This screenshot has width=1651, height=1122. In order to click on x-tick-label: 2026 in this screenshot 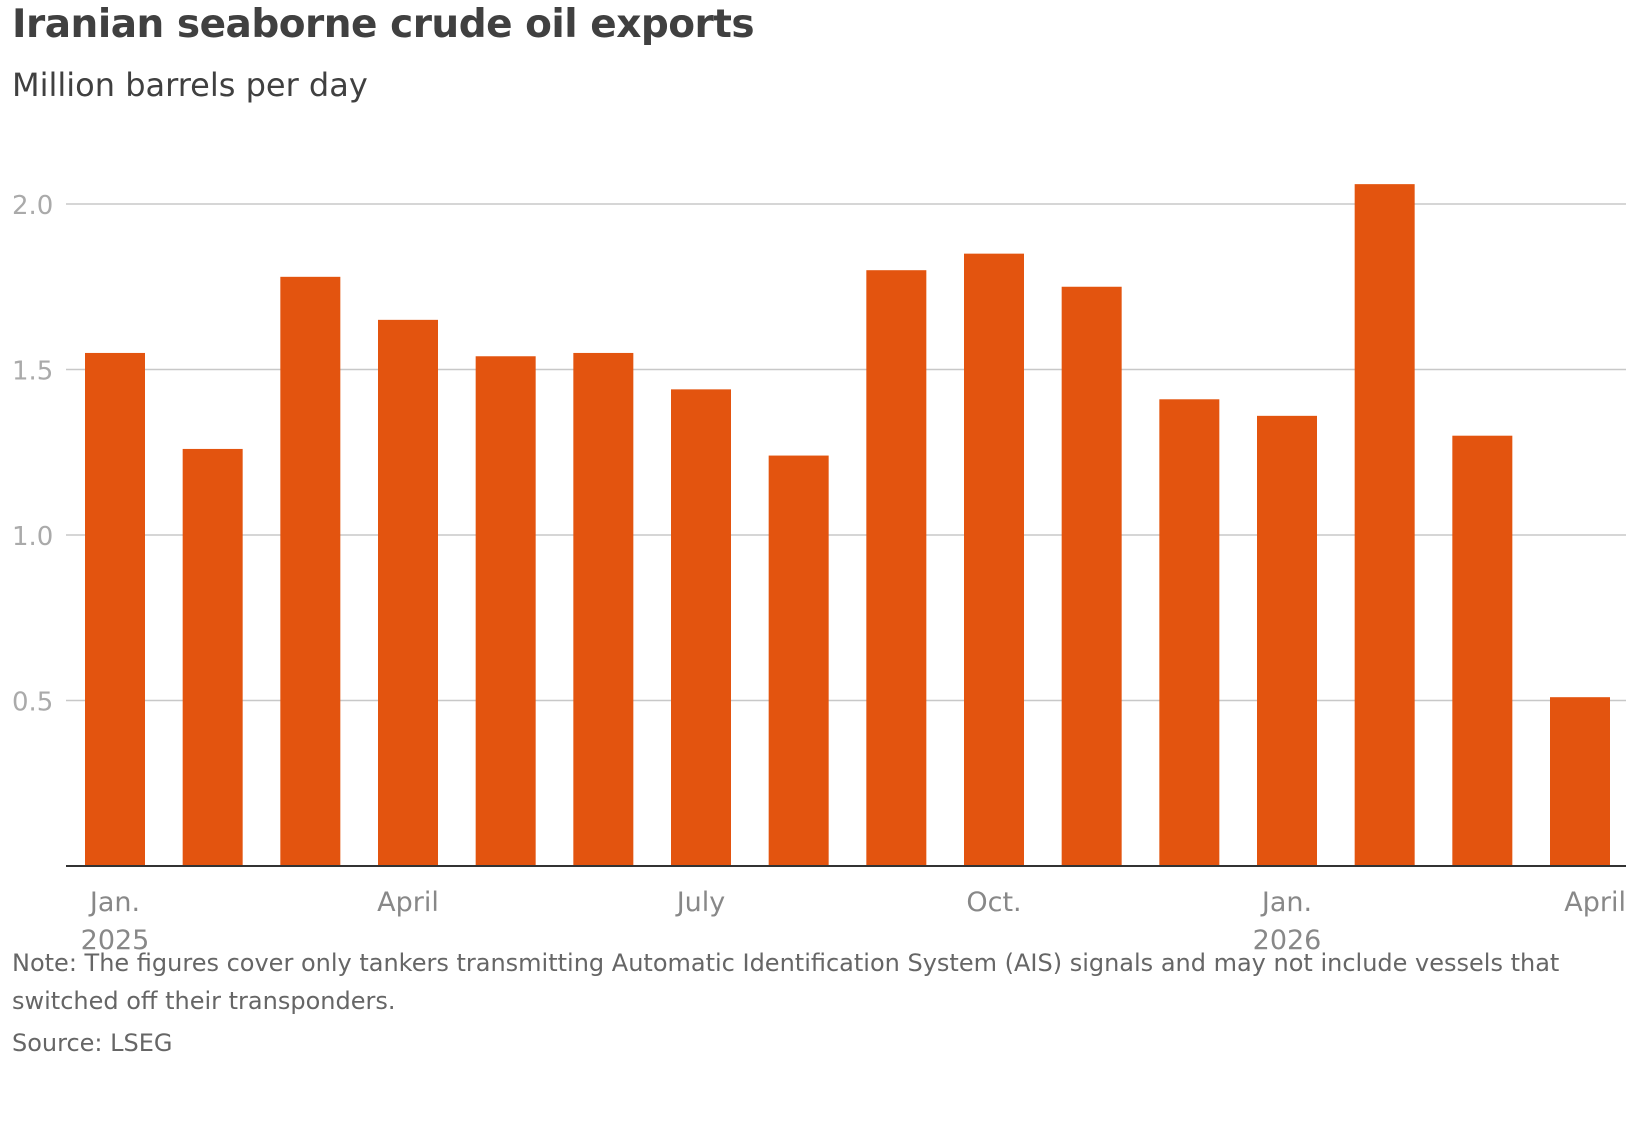, I will do `click(1287, 940)`.